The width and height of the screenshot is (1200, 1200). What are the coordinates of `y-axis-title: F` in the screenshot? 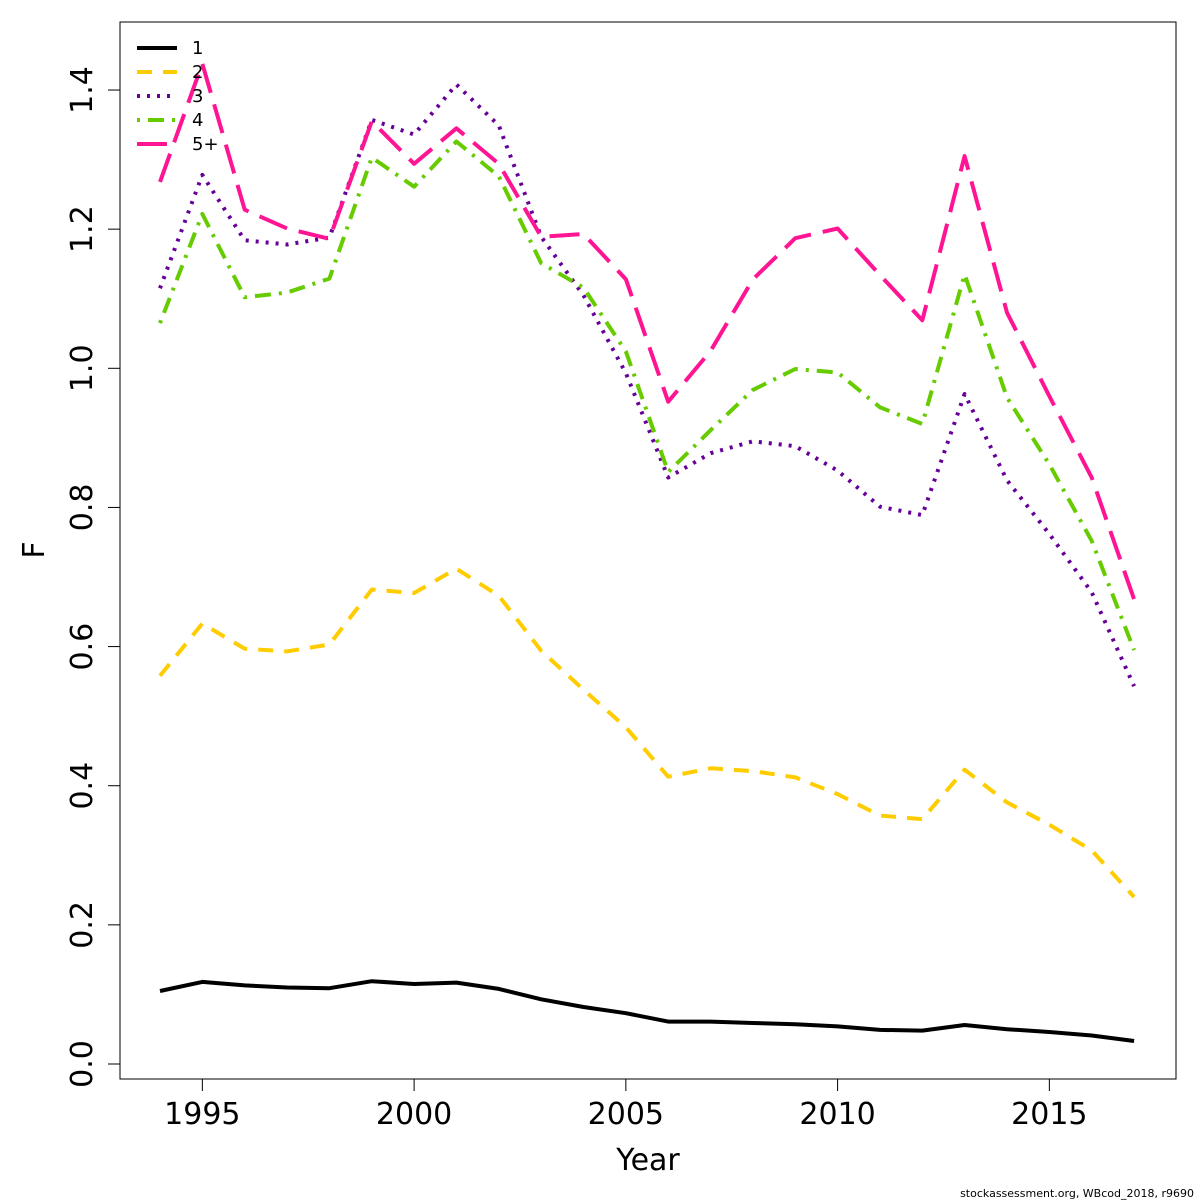 It's located at (34, 549).